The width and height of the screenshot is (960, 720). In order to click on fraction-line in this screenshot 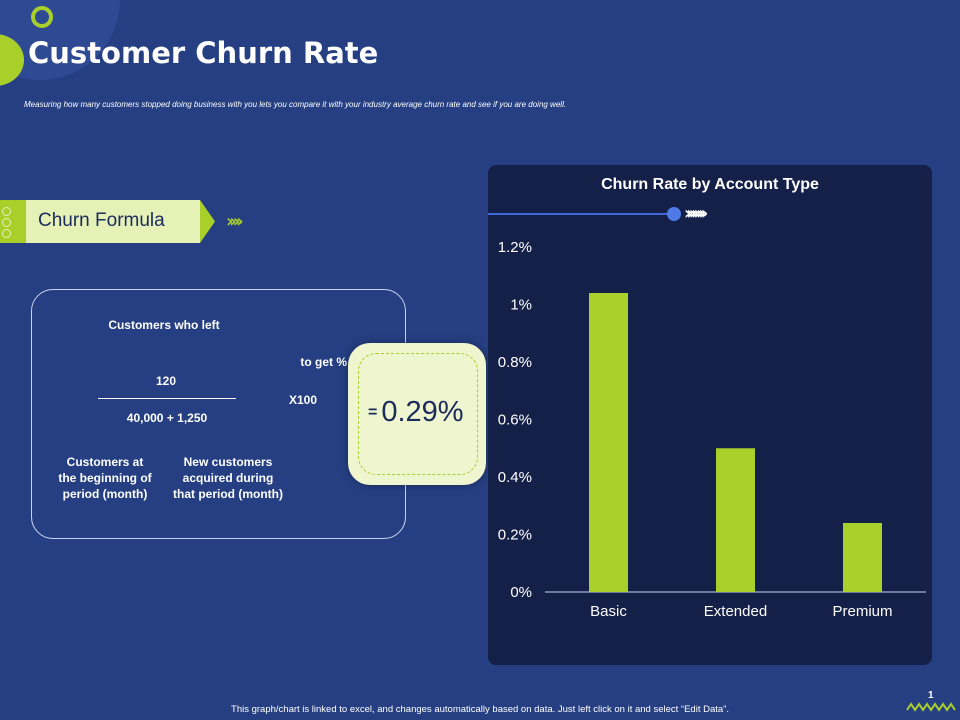, I will do `click(167, 398)`.